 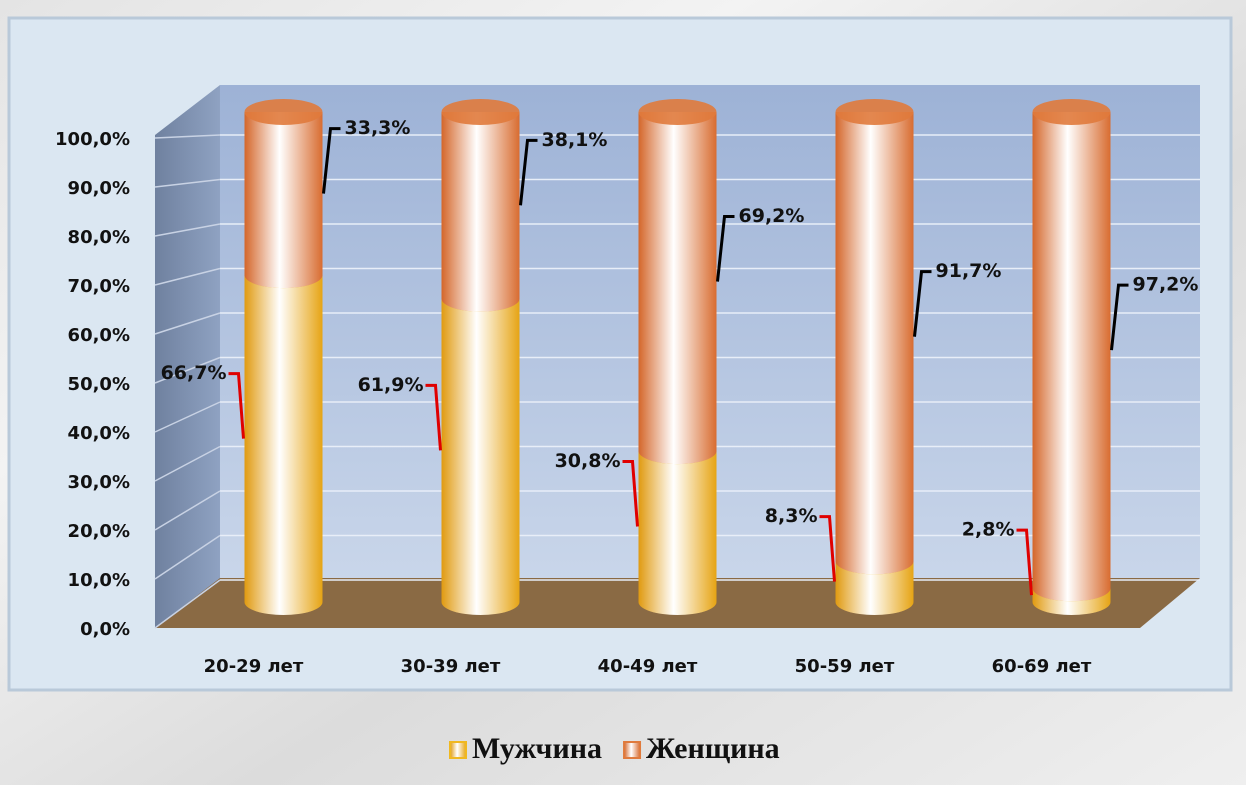 I want to click on data-label: 69,2%, so click(x=772, y=216).